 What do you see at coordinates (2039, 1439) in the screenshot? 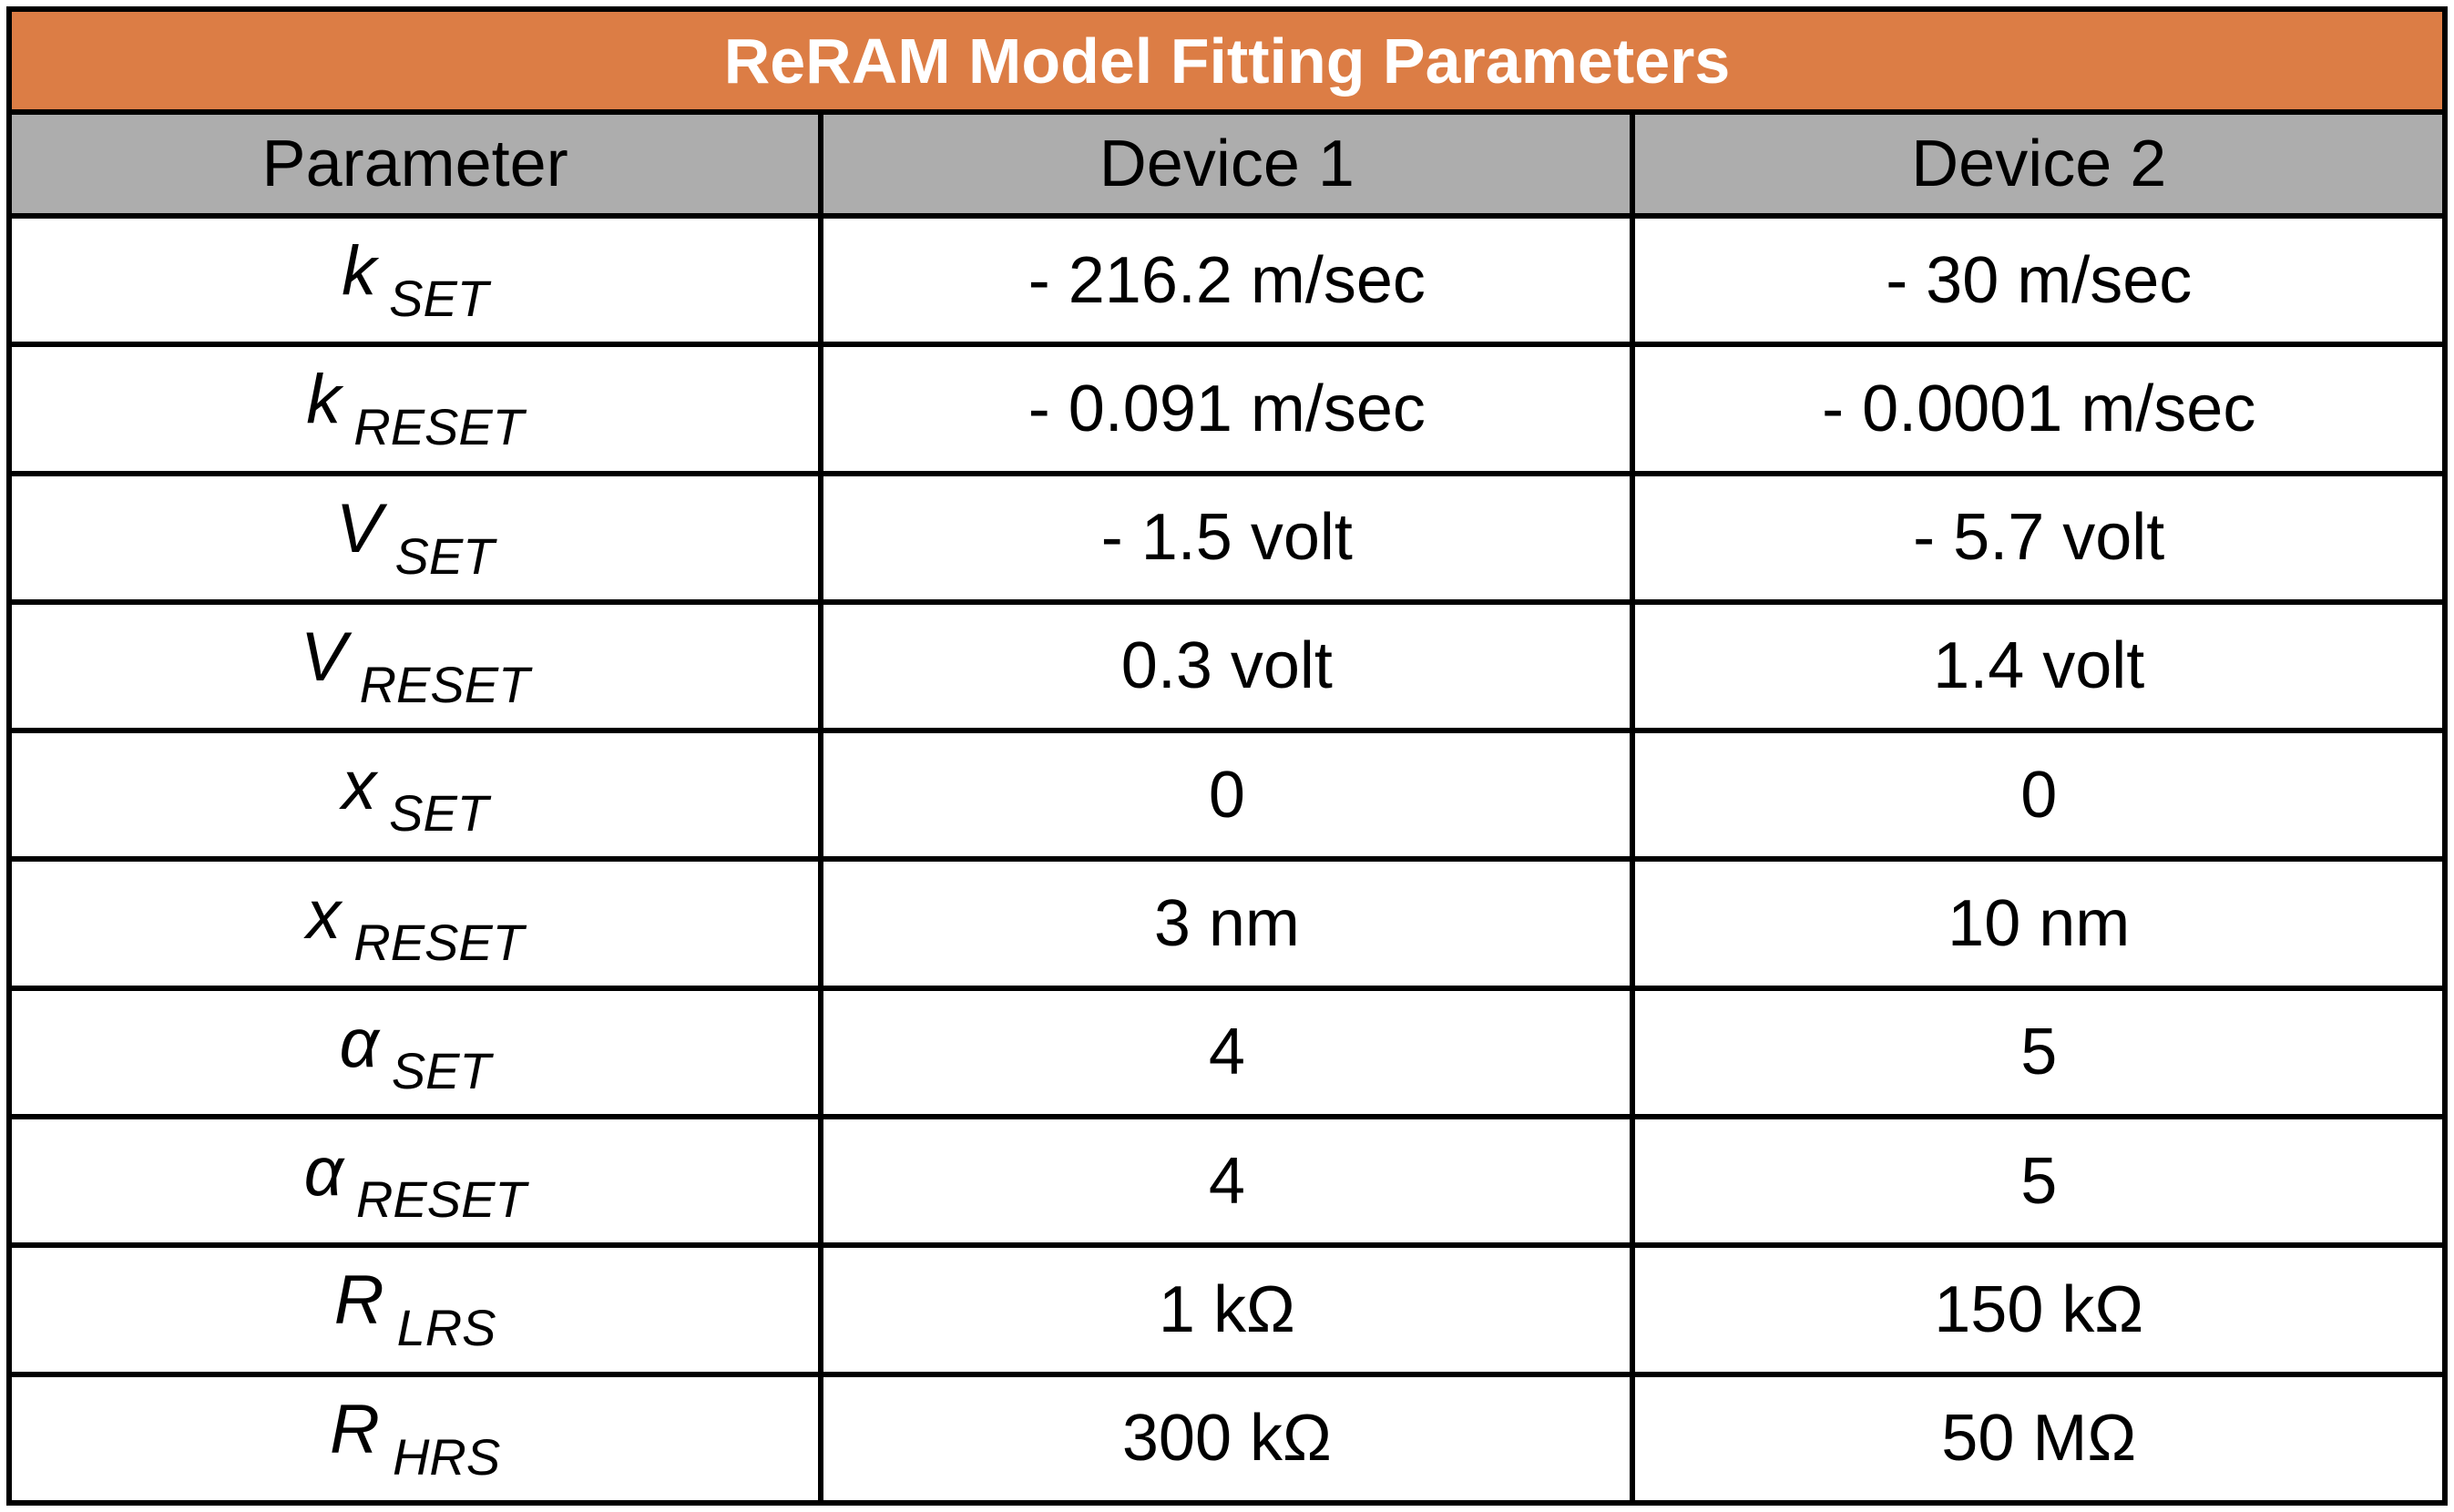
I see `device-2-value: 50 MΩ` at bounding box center [2039, 1439].